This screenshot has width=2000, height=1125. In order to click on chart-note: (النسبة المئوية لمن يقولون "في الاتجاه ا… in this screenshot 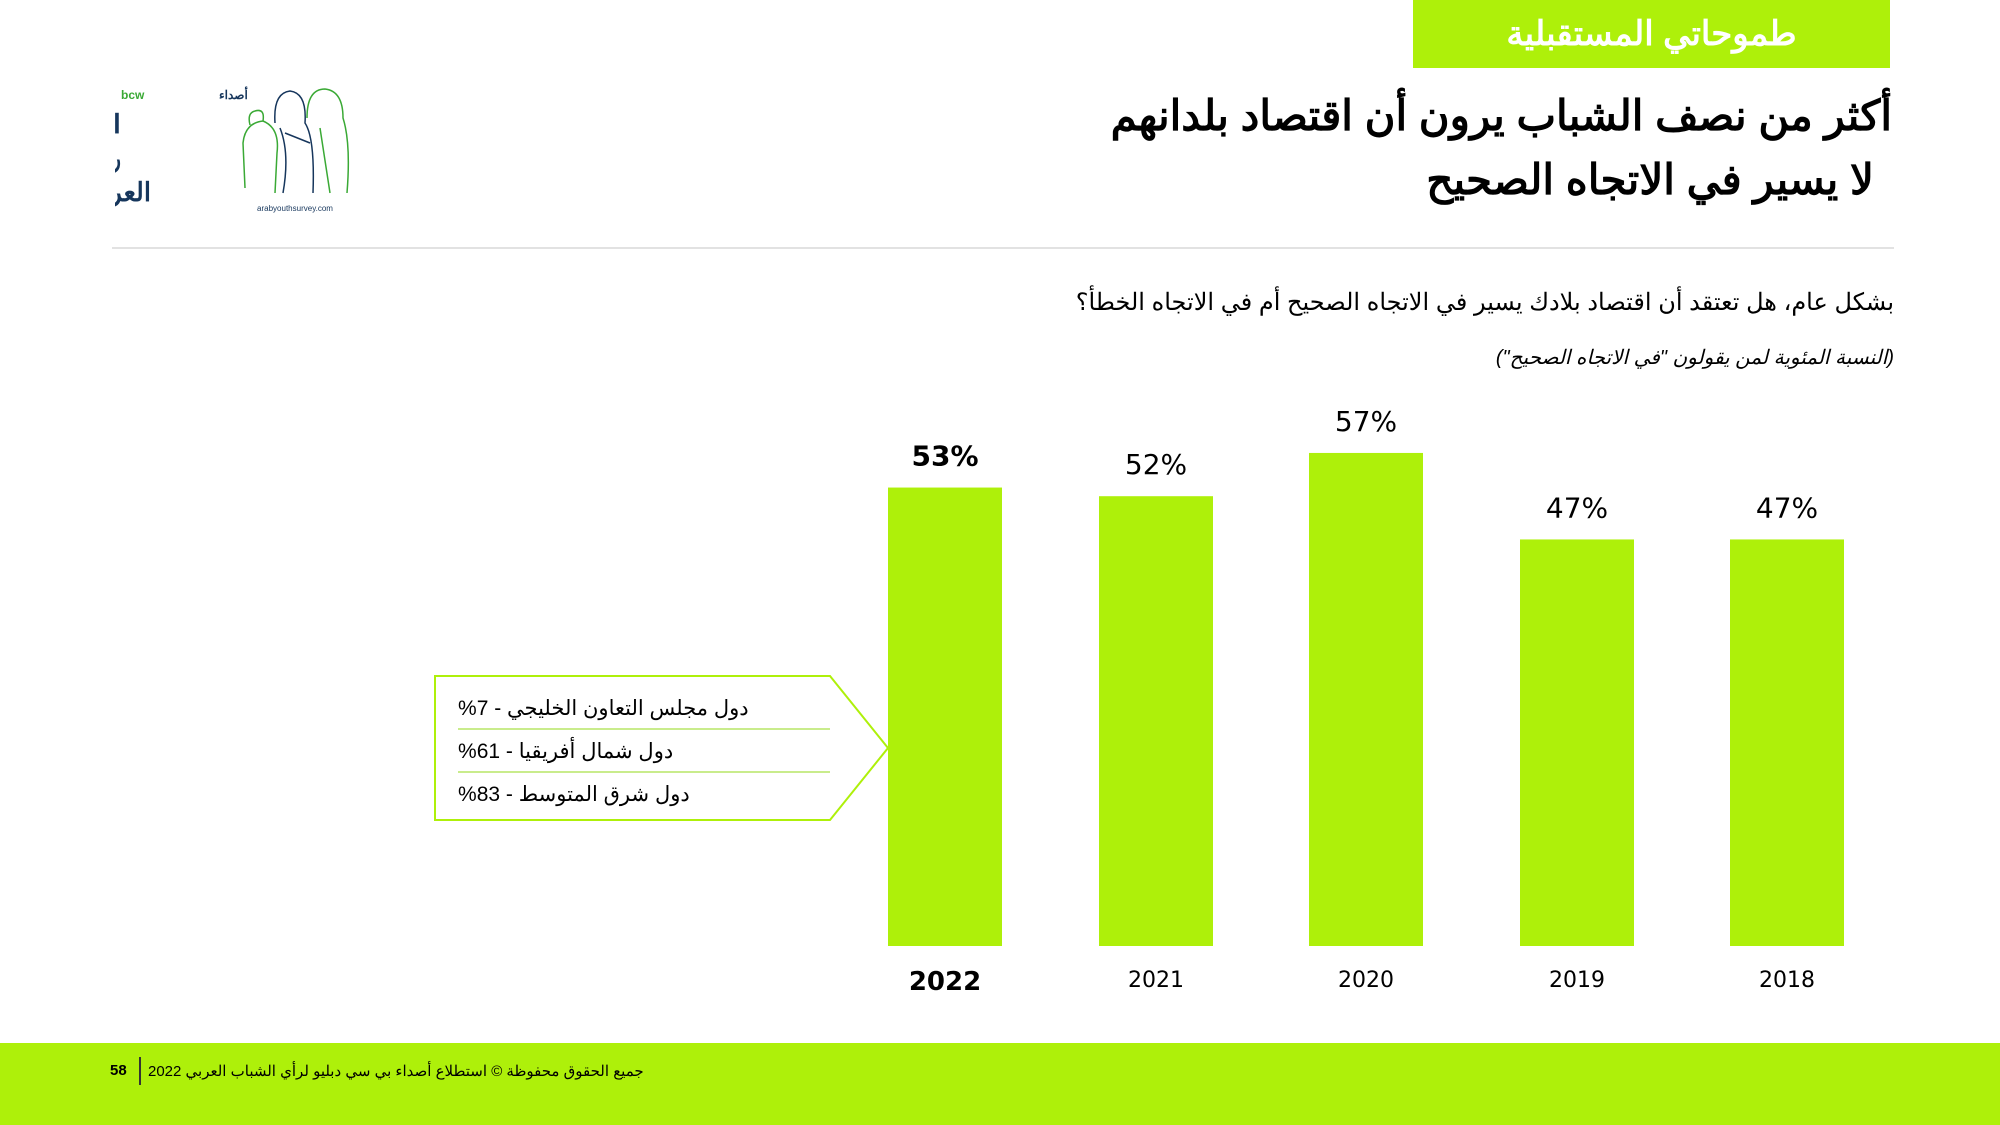, I will do `click(1694, 358)`.